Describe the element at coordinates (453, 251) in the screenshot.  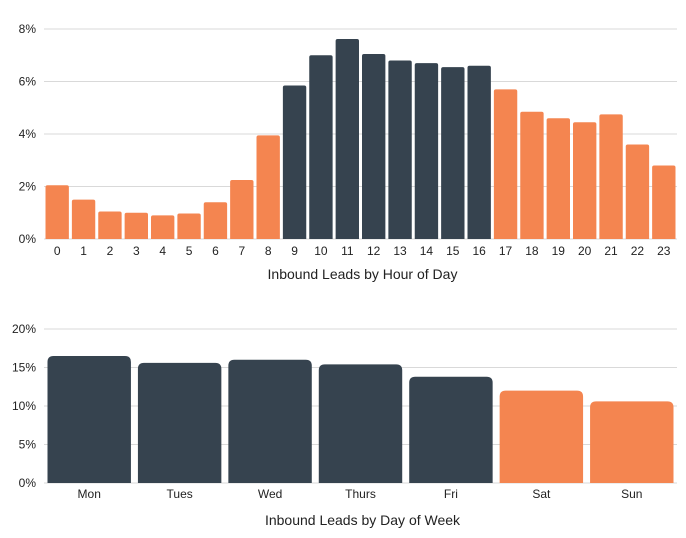
I see `hour-x-tick-label: 15` at that location.